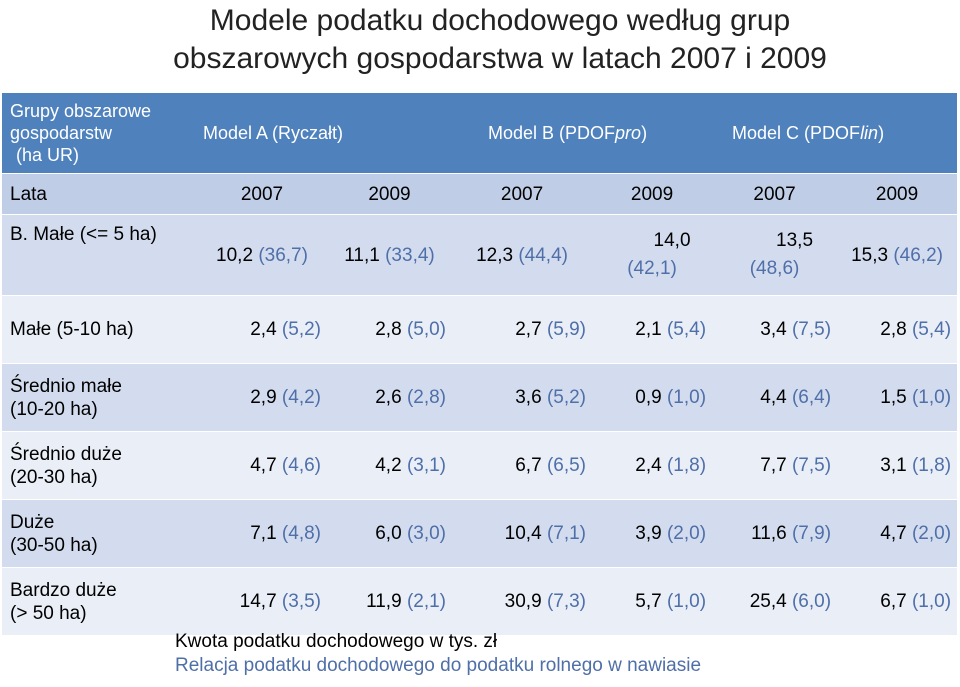  Describe the element at coordinates (811, 329) in the screenshot. I see `relation-value: (7,5)` at that location.